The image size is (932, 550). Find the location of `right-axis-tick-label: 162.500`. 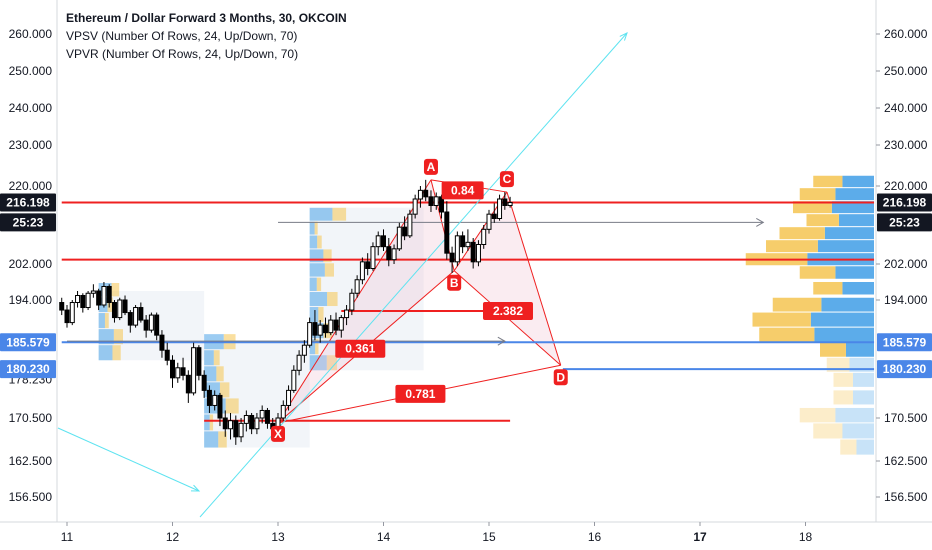

right-axis-tick-label: 162.500 is located at coordinates (906, 461).